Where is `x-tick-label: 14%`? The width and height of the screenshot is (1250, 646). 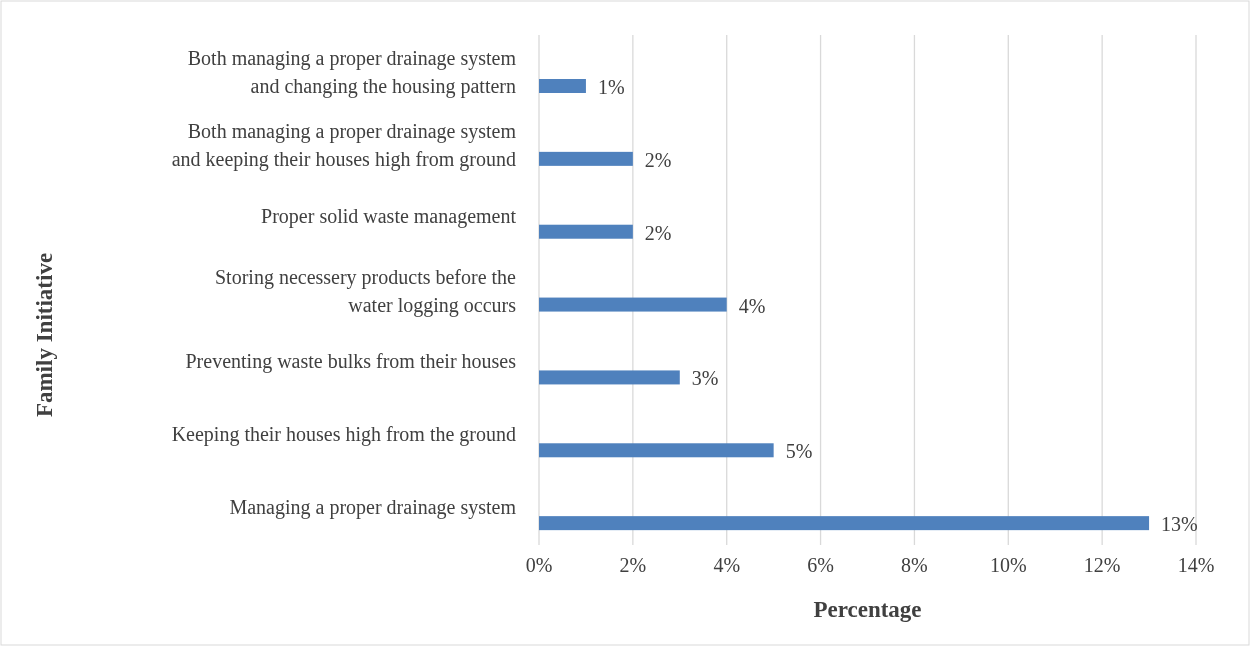 x-tick-label: 14% is located at coordinates (1196, 565).